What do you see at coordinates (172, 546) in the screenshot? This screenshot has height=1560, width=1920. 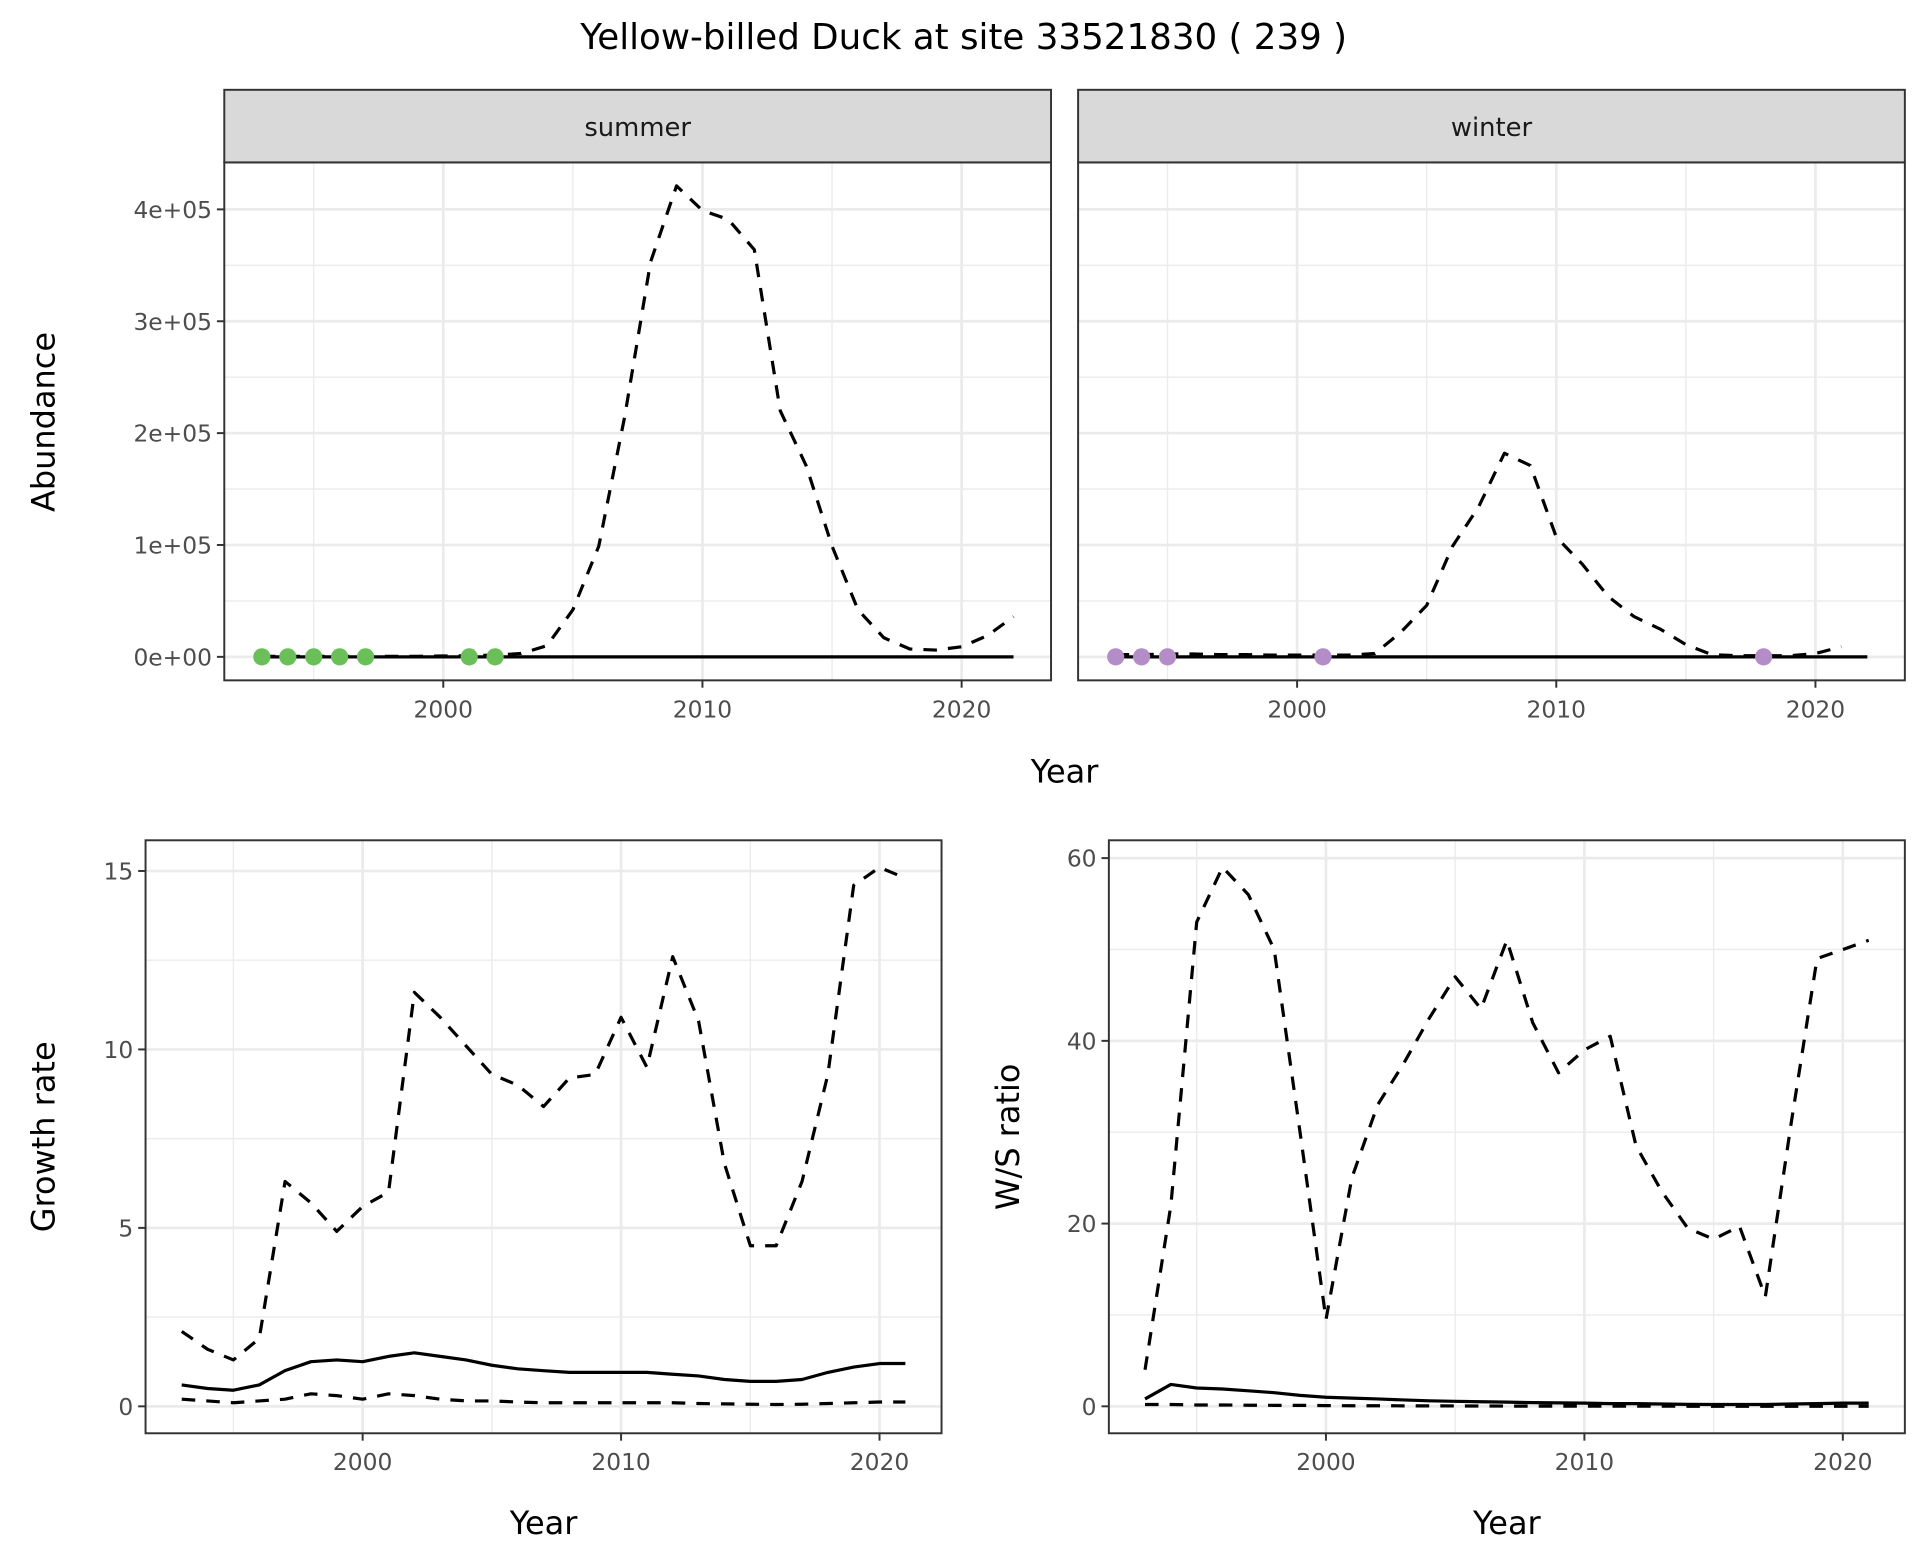 I see `y-tick-label: 1e+05` at bounding box center [172, 546].